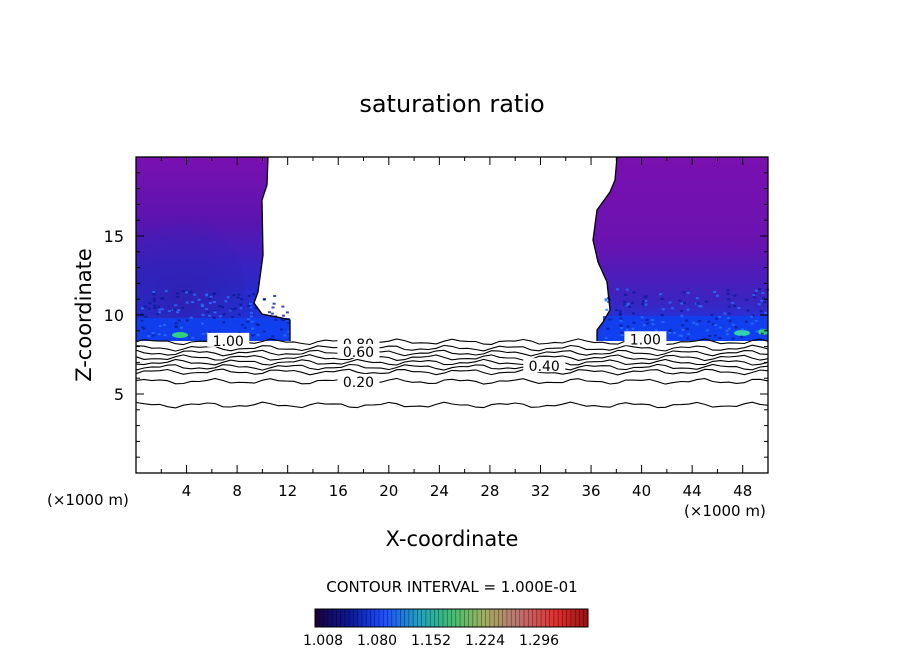 This screenshot has height=654, width=904. What do you see at coordinates (692, 491) in the screenshot?
I see `x-tick-label: 44` at bounding box center [692, 491].